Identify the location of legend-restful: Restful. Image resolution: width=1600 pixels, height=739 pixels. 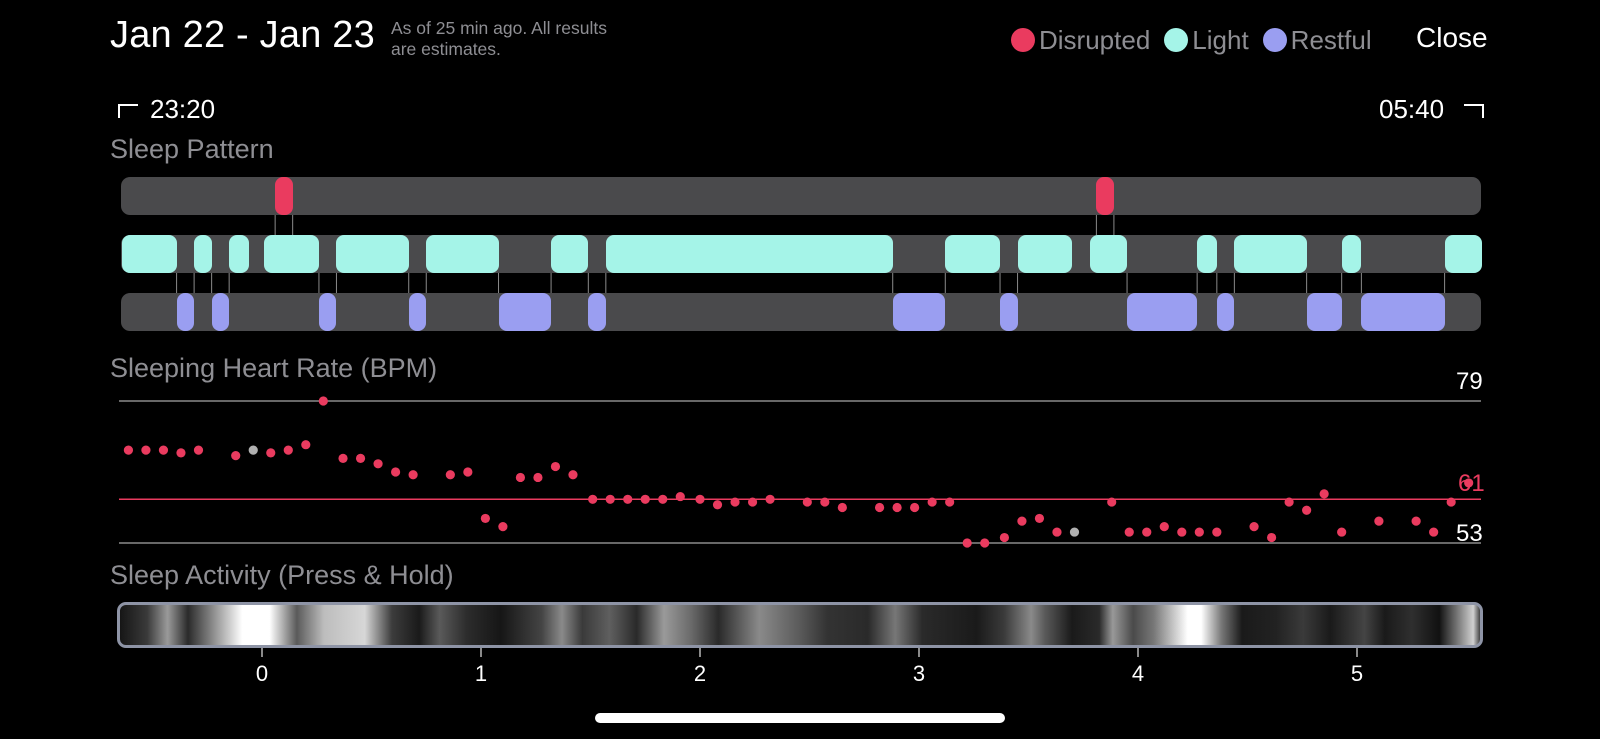
(1317, 40).